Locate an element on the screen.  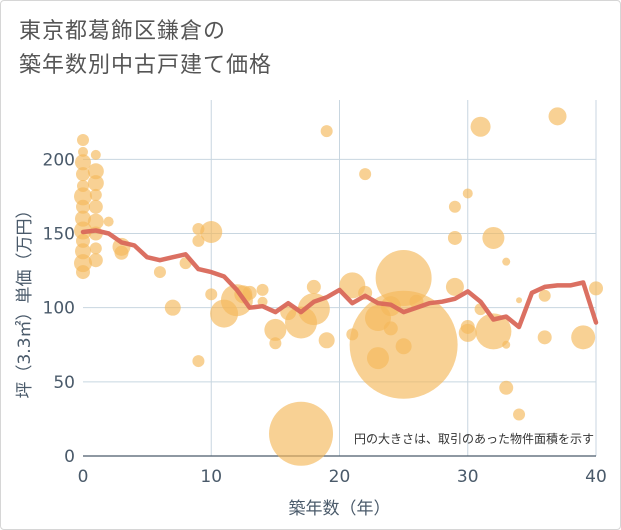
chart-title: 東京都葛飾区鎌倉の 築年数別中古戸建て価格 is located at coordinates (145, 49).